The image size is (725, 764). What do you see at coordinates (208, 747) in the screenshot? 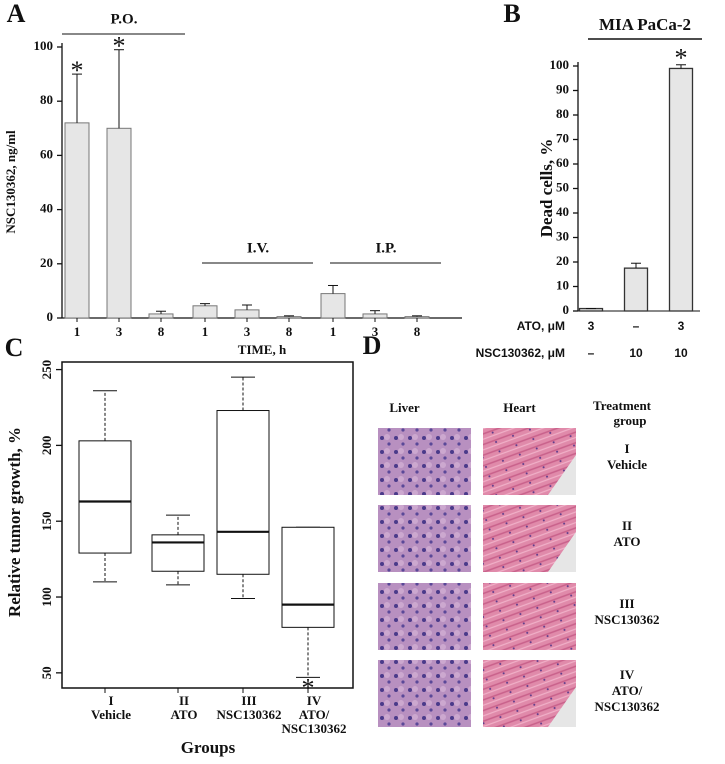
I see `x-axis-label: Groups` at bounding box center [208, 747].